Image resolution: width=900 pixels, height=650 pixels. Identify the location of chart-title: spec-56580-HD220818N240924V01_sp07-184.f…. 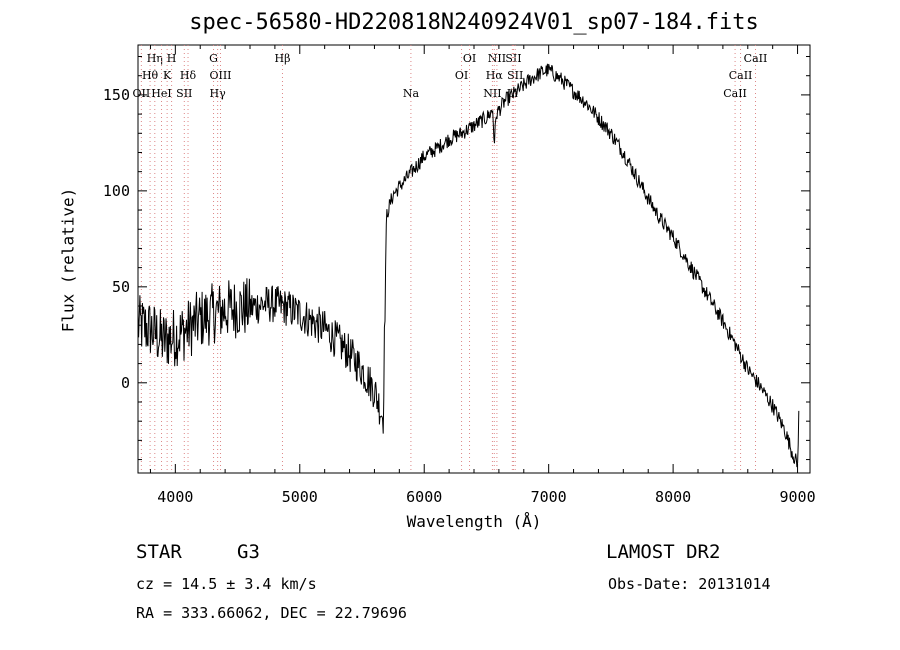
(474, 22).